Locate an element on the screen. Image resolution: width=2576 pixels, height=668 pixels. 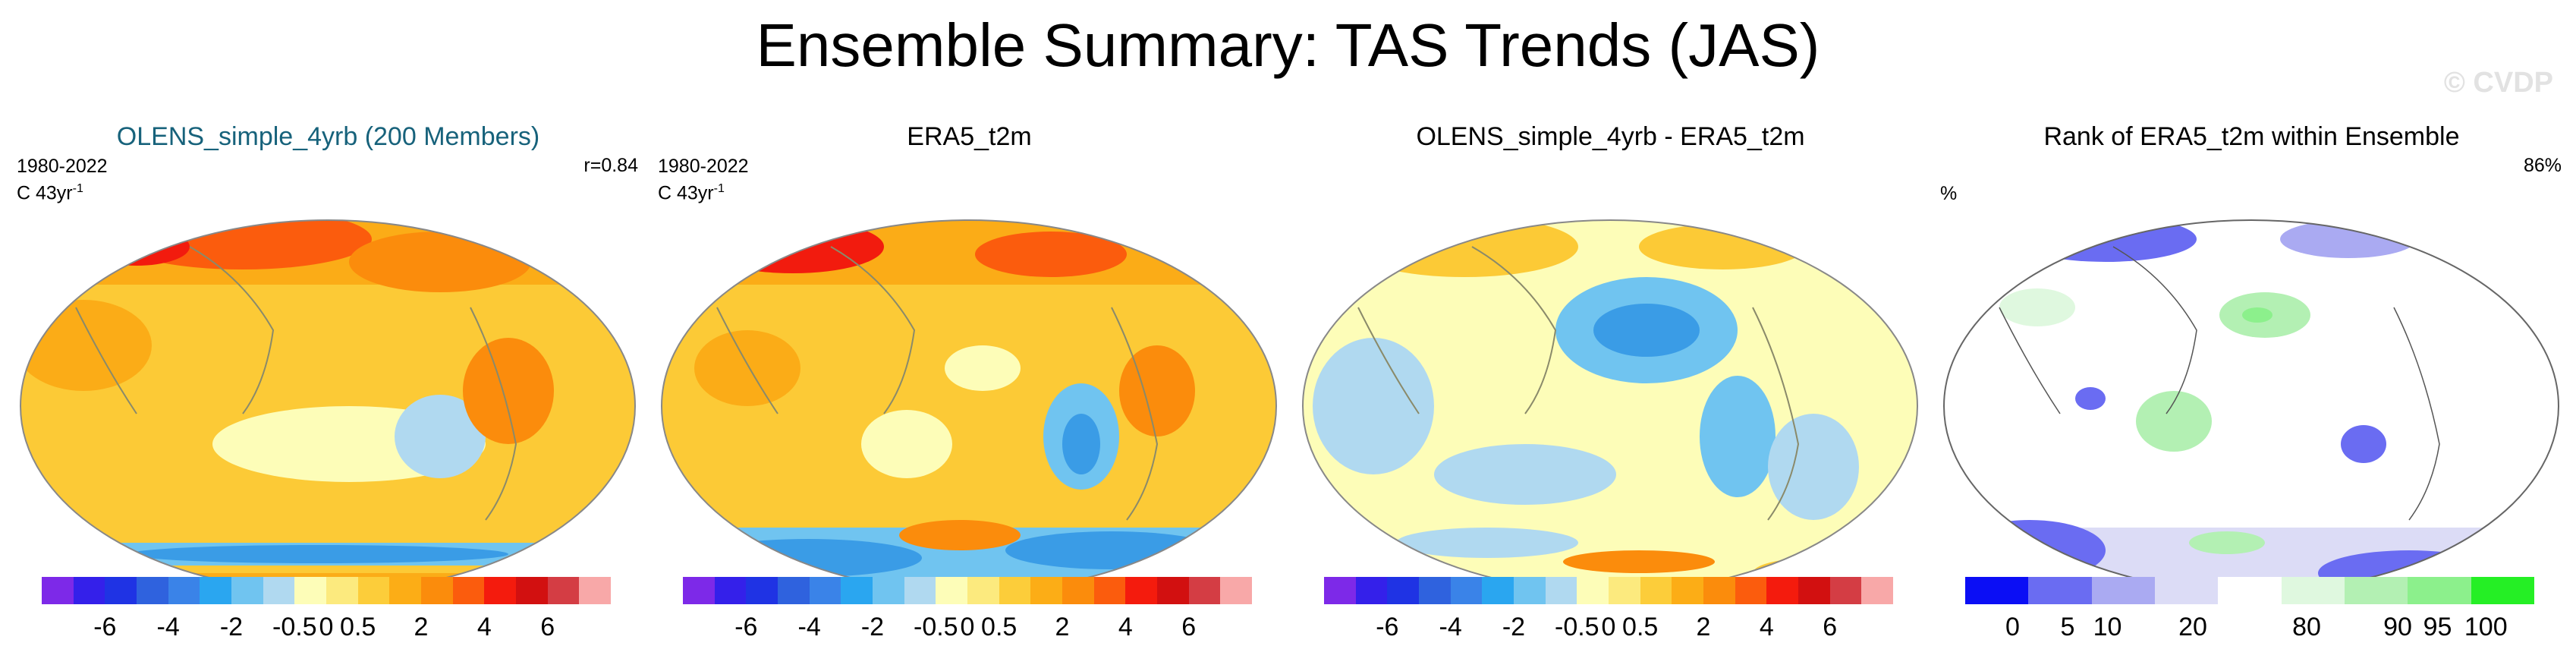
watermark-logo: © CVDP is located at coordinates (2498, 83).